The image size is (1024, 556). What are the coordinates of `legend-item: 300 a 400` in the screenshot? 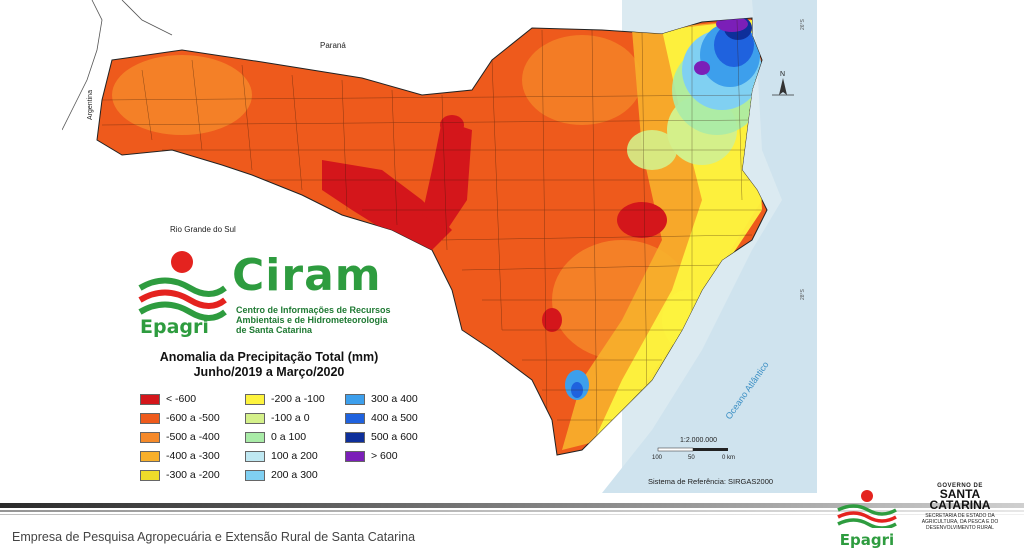 It's located at (381, 399).